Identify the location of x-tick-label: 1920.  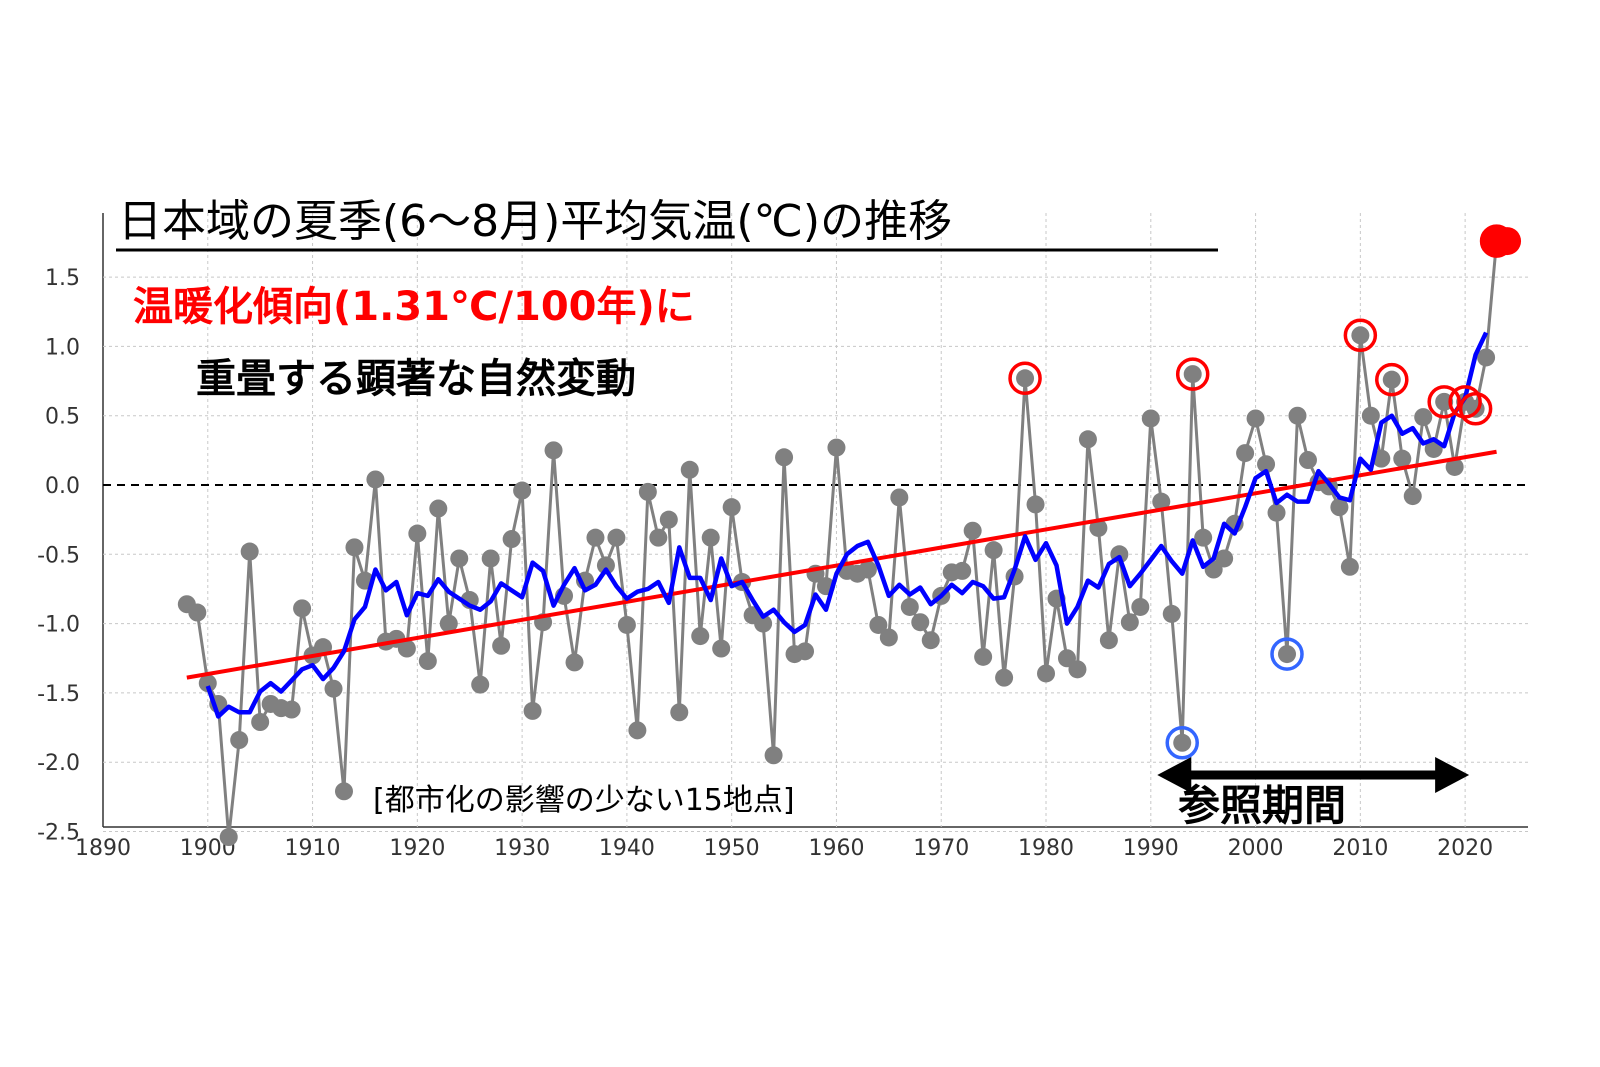
(417, 848).